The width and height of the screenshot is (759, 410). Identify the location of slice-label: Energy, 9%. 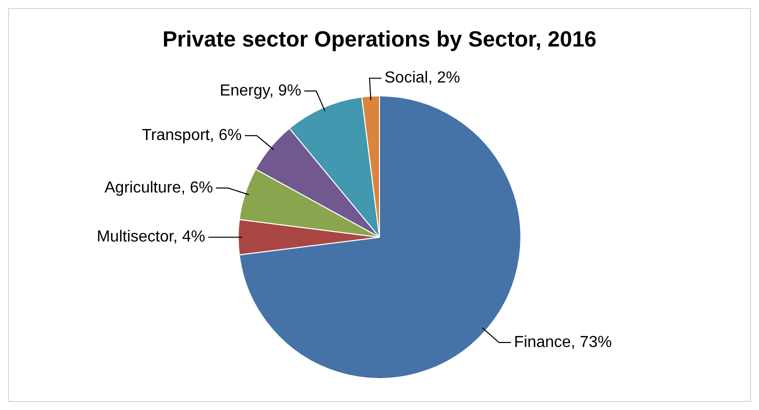
(261, 91).